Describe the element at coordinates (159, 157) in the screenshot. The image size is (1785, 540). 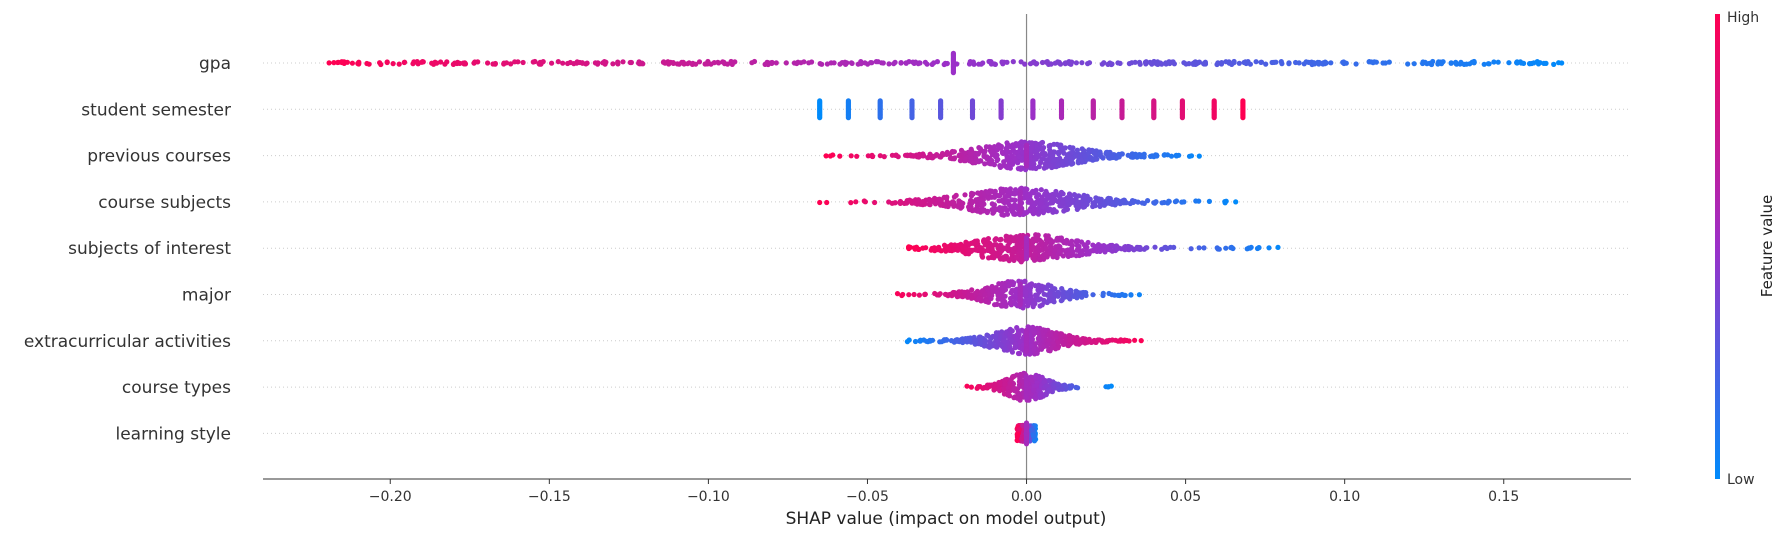
I see `feature-label: previous courses` at that location.